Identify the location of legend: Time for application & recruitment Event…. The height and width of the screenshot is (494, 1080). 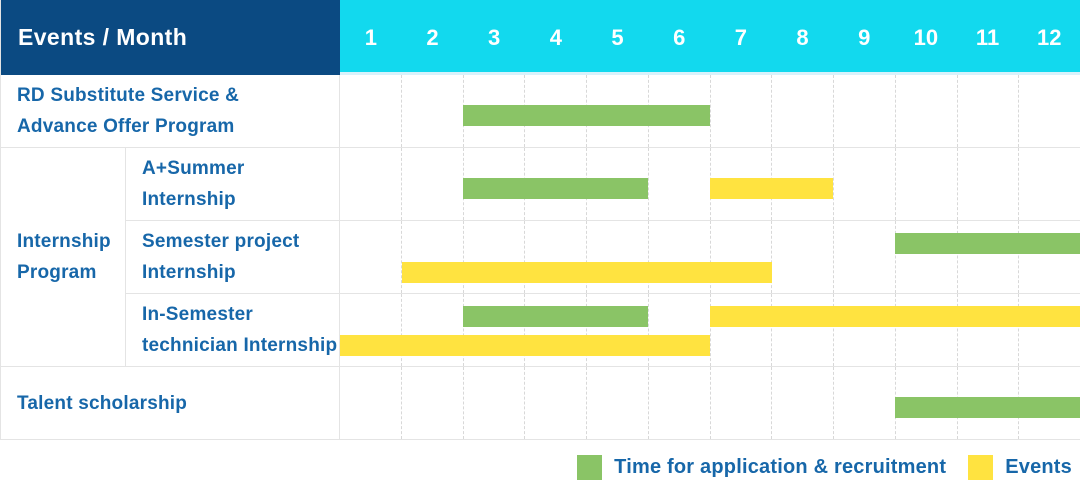
(540, 467).